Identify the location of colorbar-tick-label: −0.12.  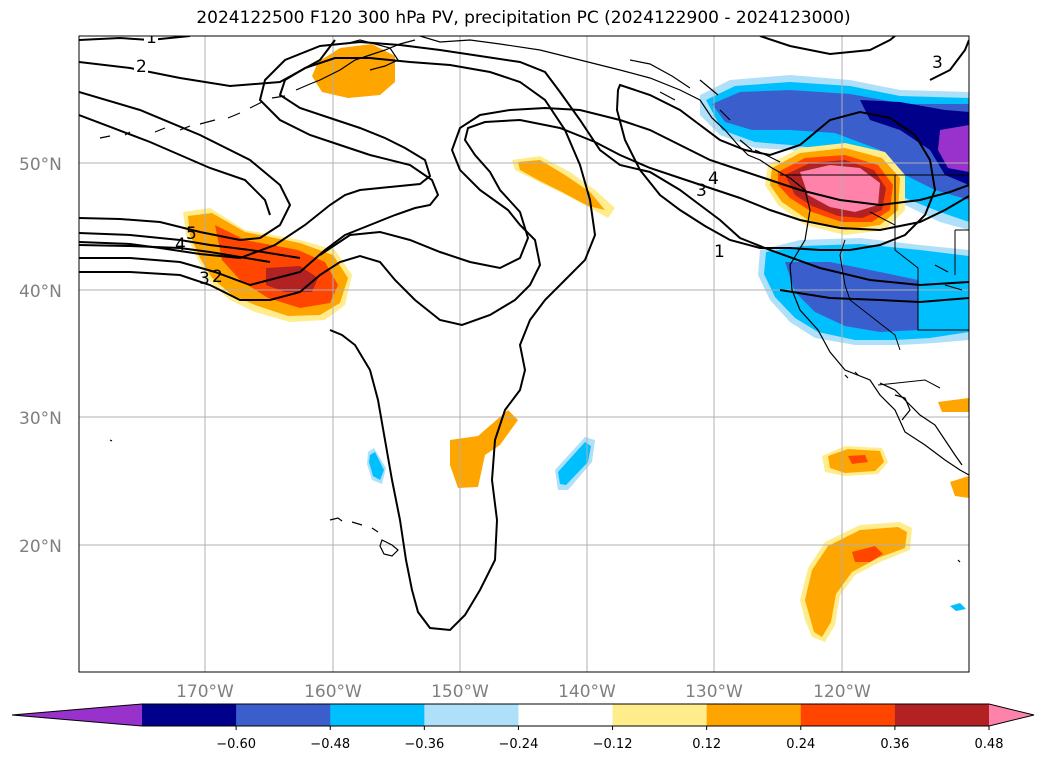
(613, 744).